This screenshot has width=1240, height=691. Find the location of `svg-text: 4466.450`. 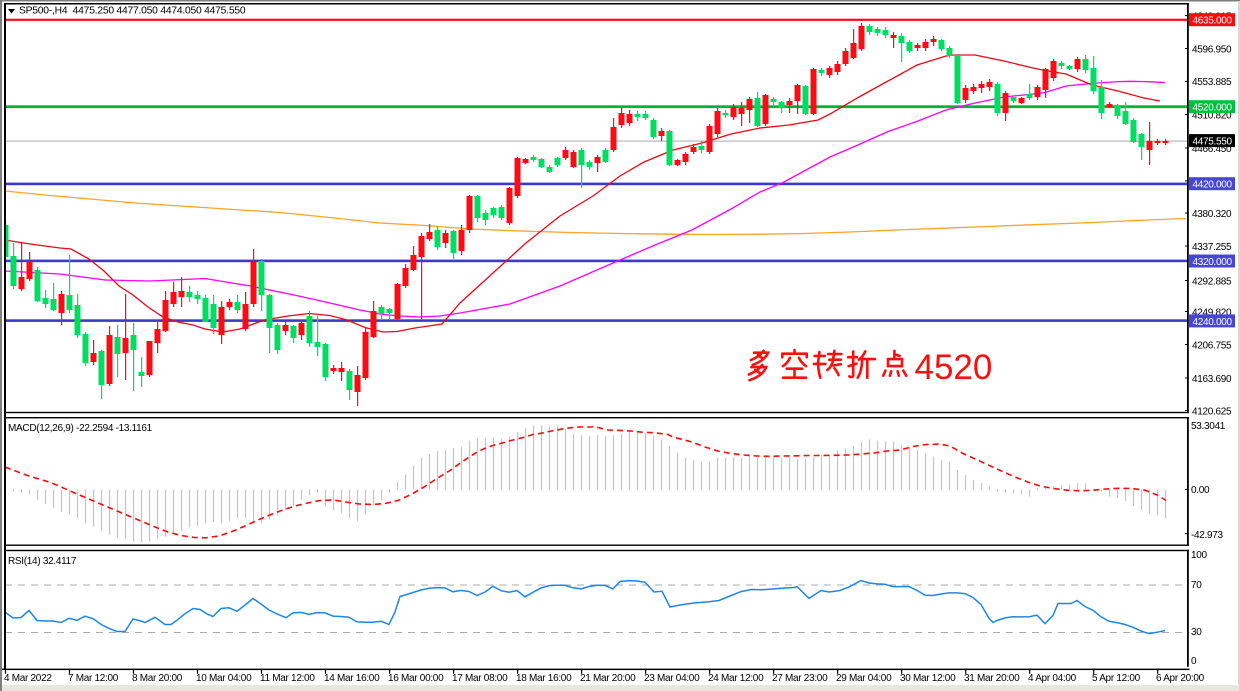

svg-text: 4466.450 is located at coordinates (1212, 149).